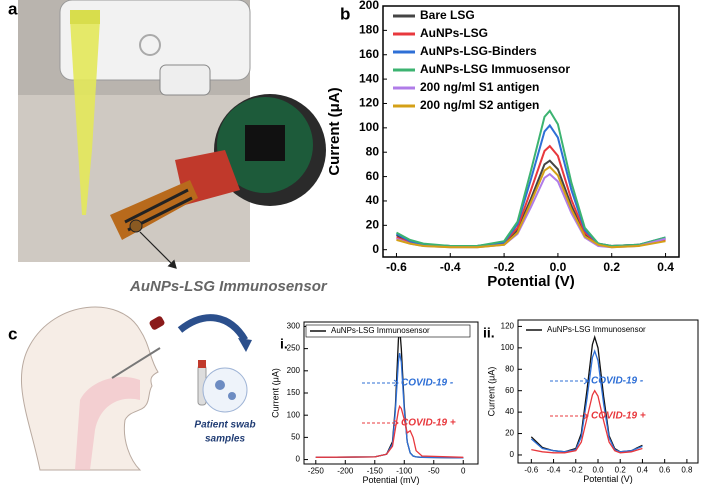 This screenshot has height=497, width=701. Describe the element at coordinates (345, 470) in the screenshot. I see `x-tick-label: -200` at that location.